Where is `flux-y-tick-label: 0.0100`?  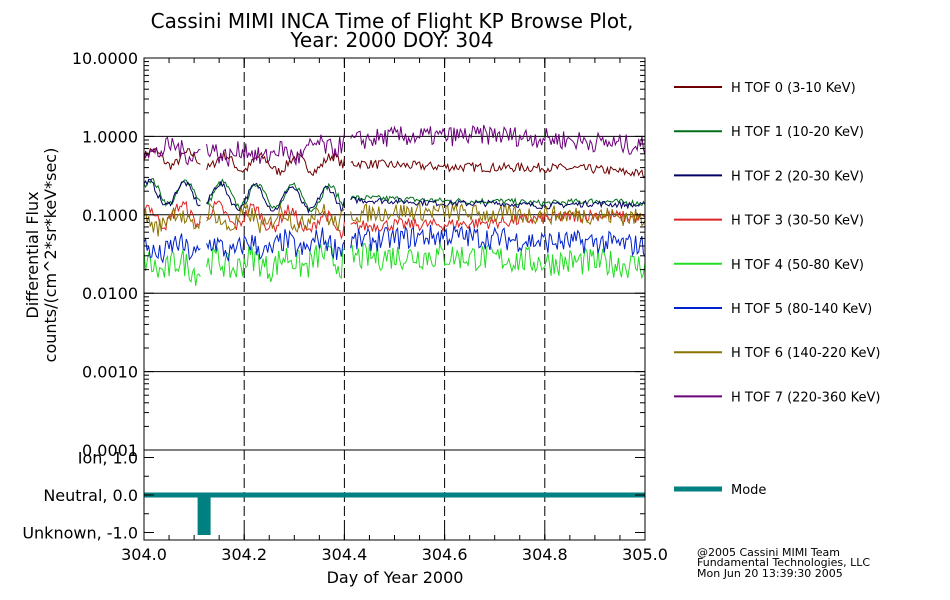 flux-y-tick-label: 0.0100 is located at coordinates (110, 293).